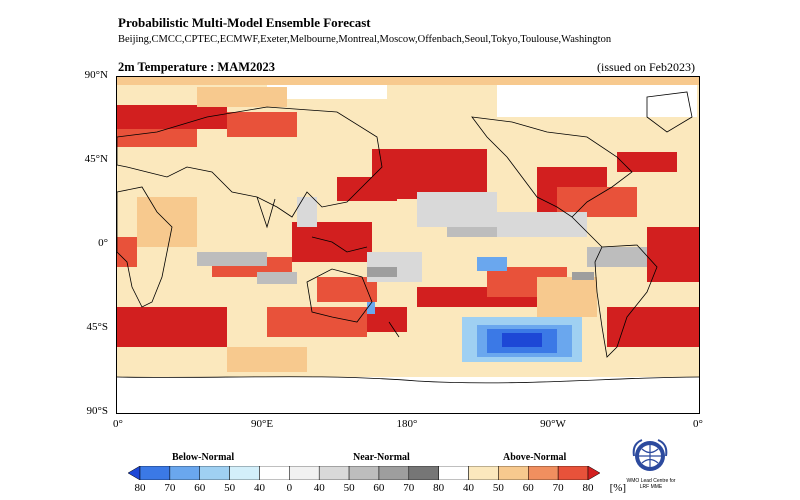 This screenshot has height=500, width=800. I want to click on lat-label-eq: 0°, so click(103, 243).